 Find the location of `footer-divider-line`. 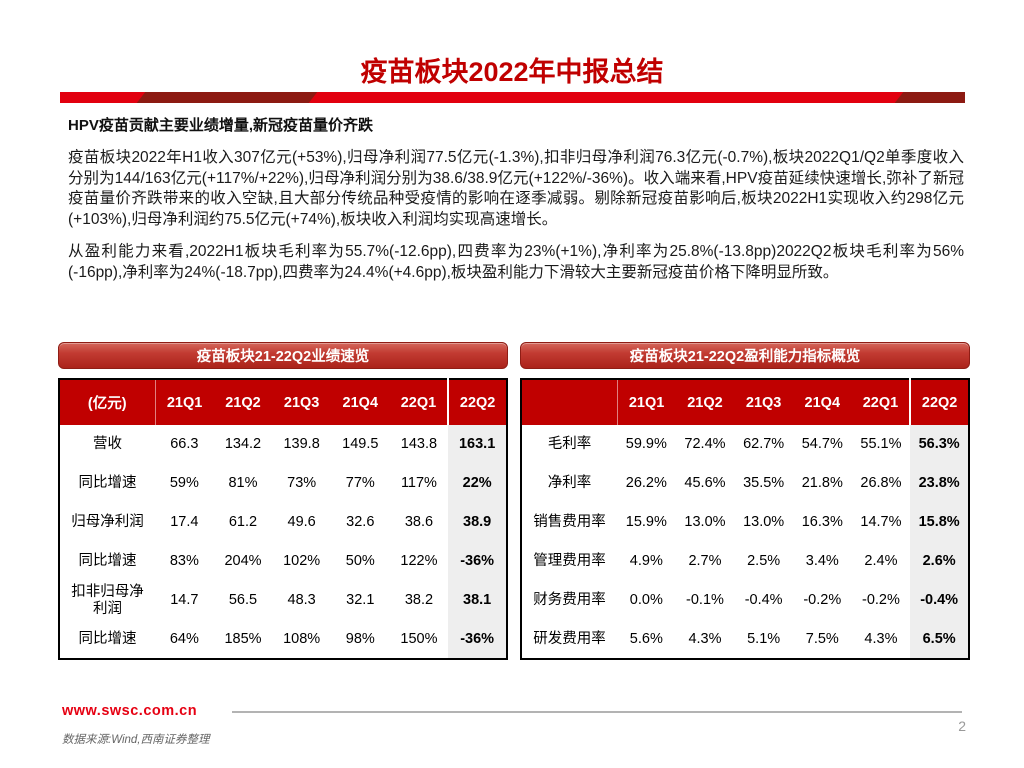

footer-divider-line is located at coordinates (597, 712).